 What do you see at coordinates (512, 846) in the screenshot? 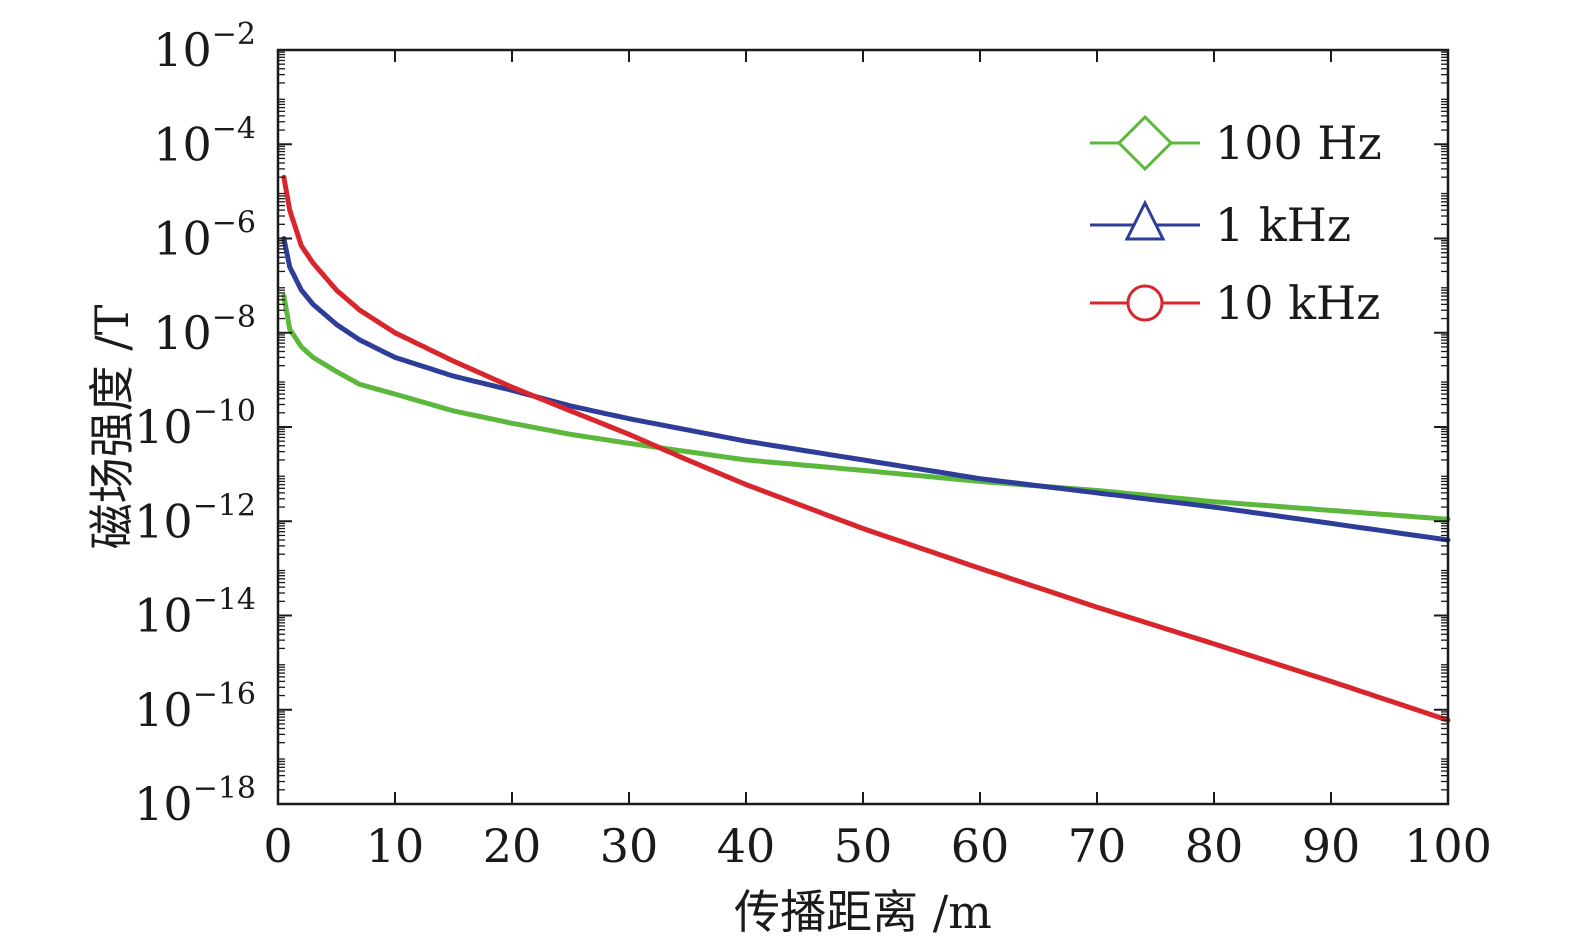
I see `x-tick-label: 20` at bounding box center [512, 846].